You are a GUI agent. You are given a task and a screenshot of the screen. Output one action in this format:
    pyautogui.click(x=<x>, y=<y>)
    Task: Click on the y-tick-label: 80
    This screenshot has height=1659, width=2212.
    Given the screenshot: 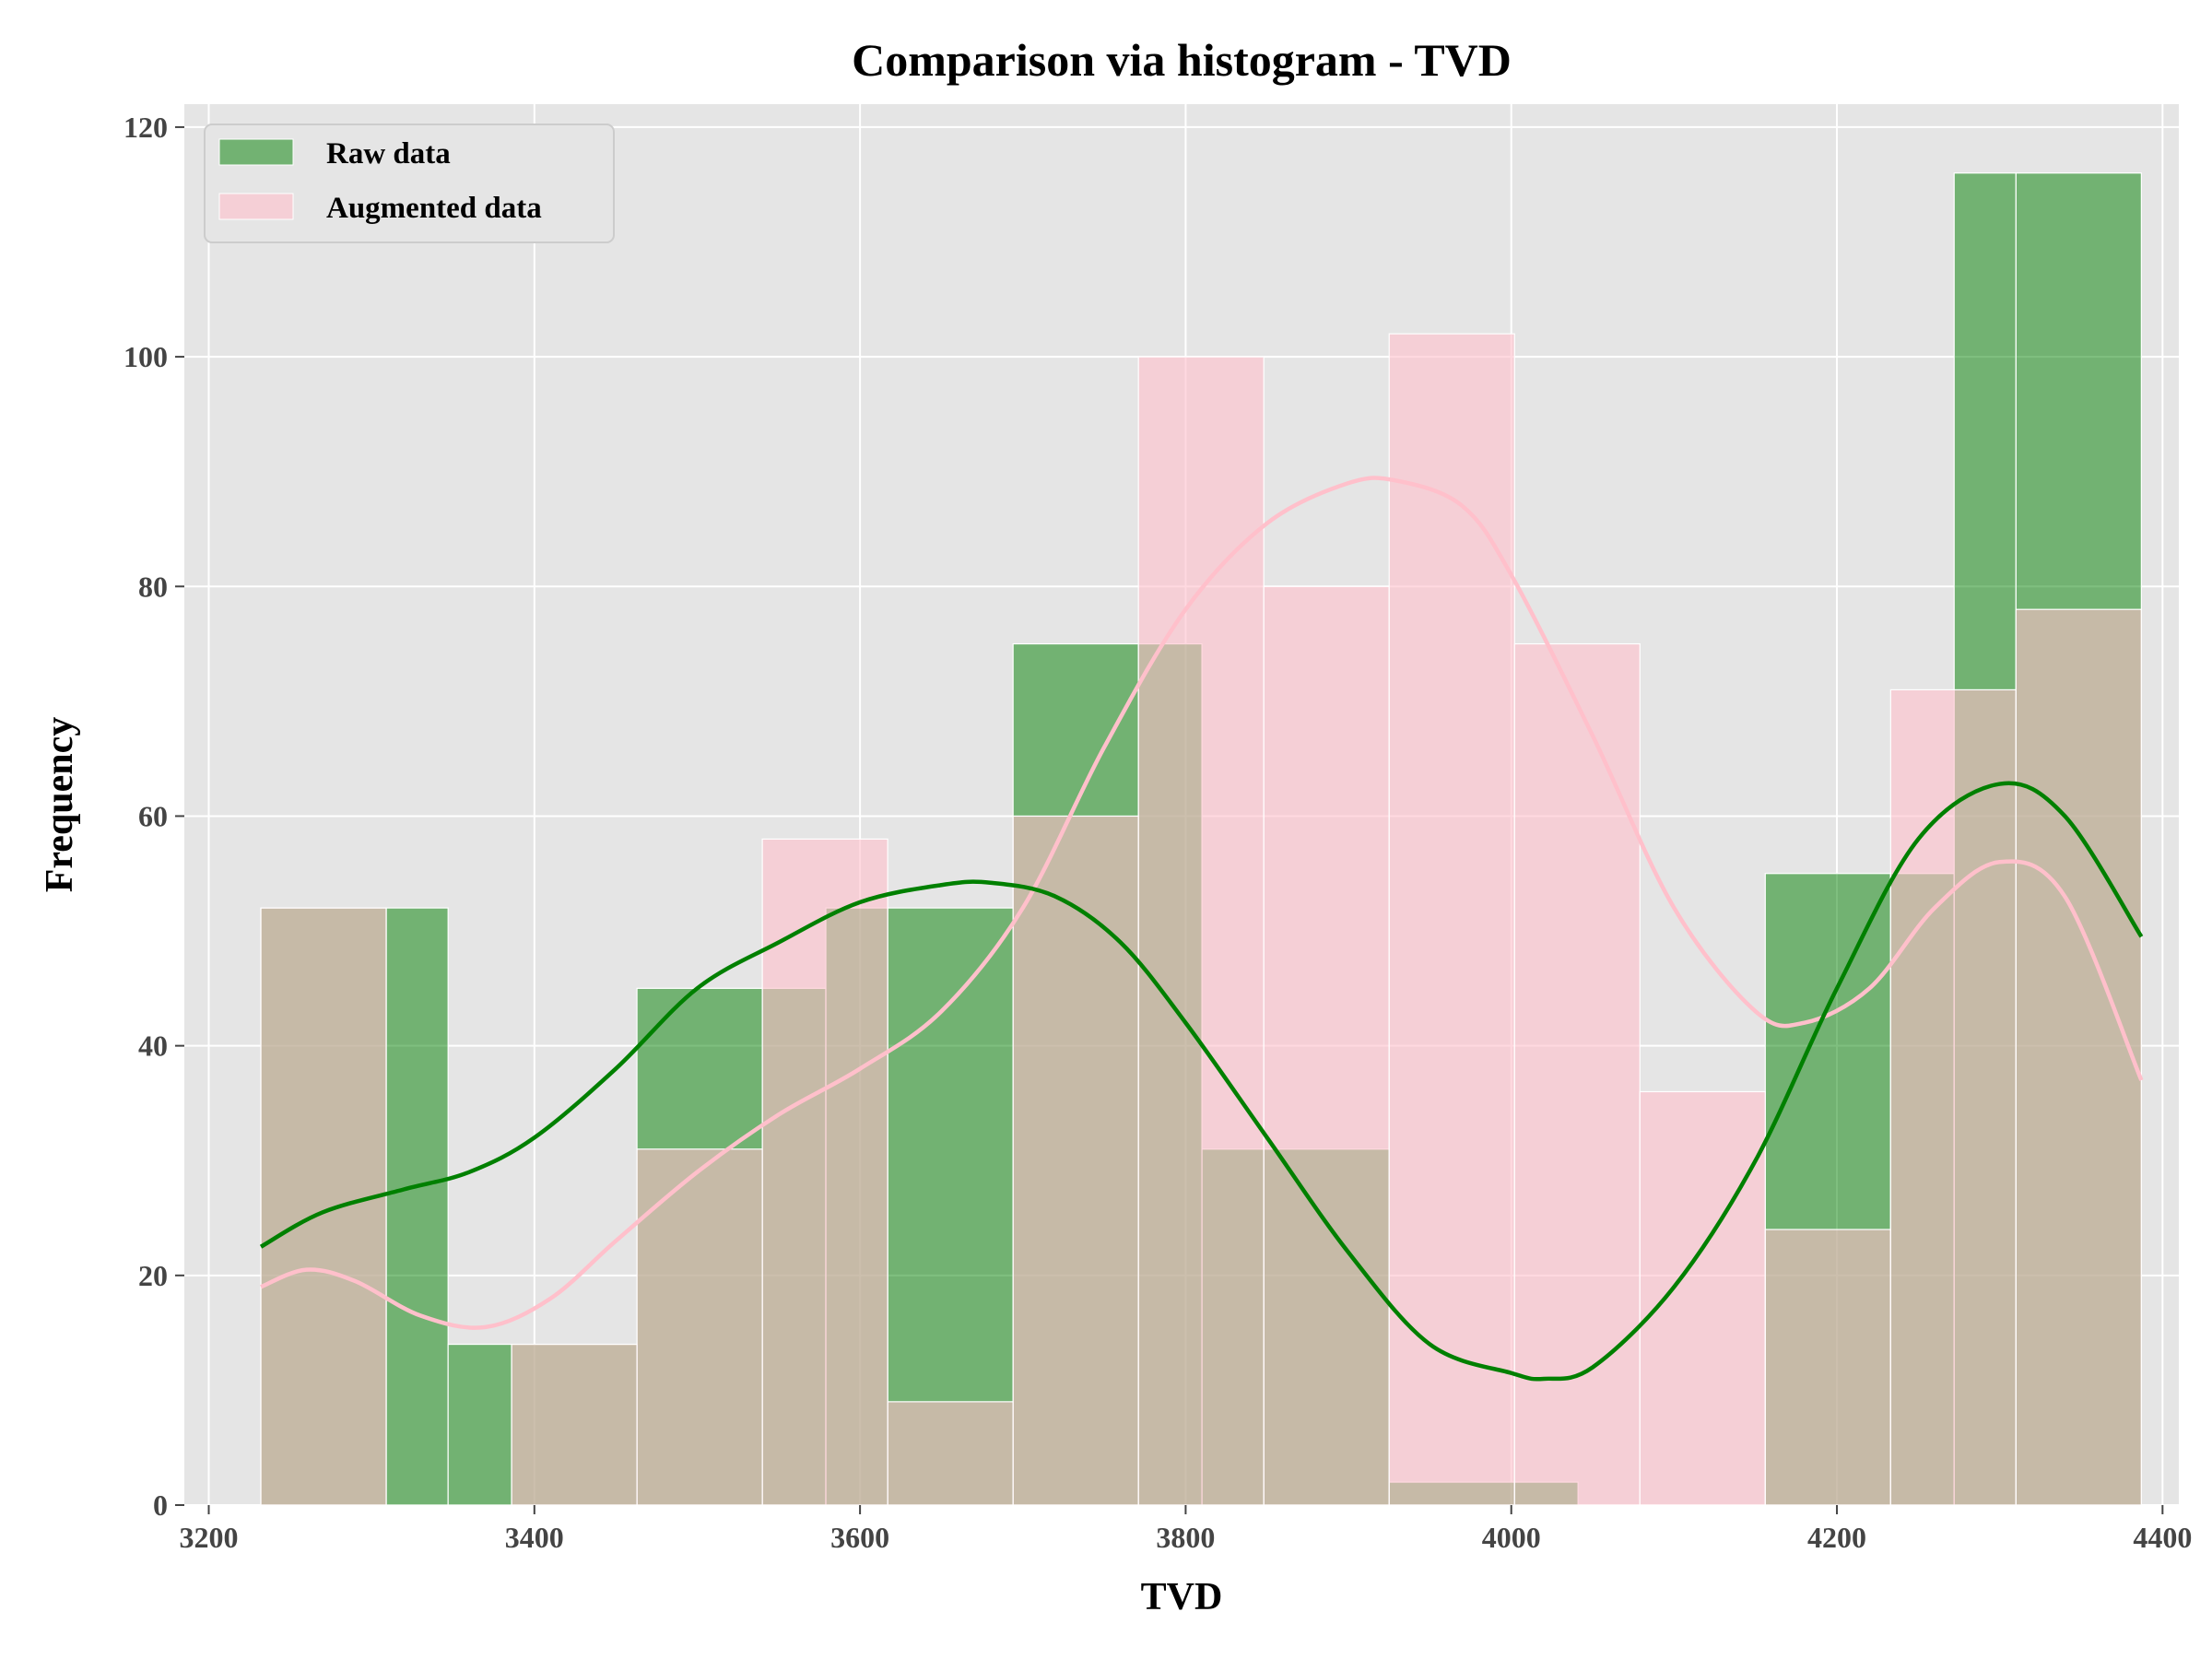 What is the action you would take?
    pyautogui.click(x=153, y=586)
    